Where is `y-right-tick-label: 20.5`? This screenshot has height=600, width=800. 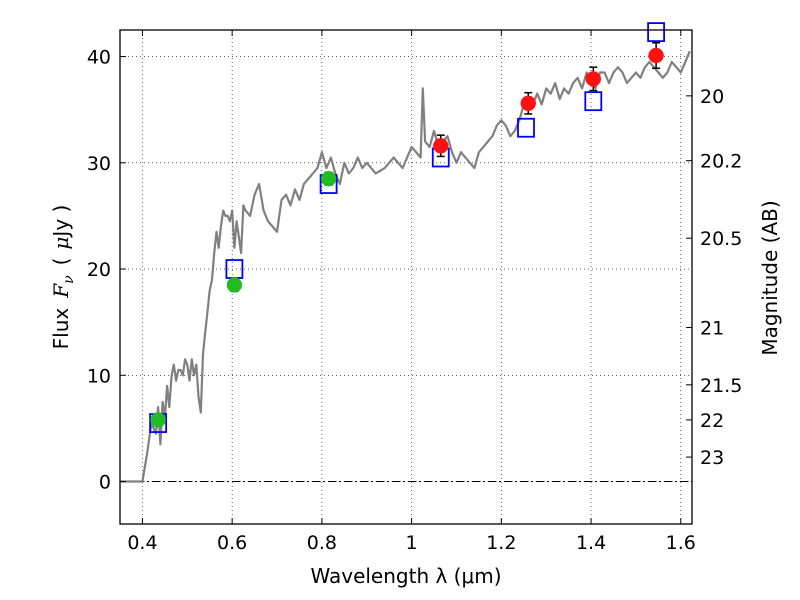
y-right-tick-label: 20.5 is located at coordinates (721, 239).